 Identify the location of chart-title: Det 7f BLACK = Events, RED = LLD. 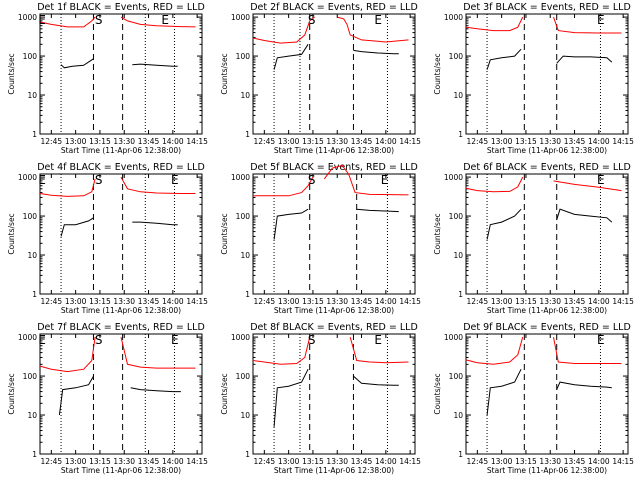
(121, 327).